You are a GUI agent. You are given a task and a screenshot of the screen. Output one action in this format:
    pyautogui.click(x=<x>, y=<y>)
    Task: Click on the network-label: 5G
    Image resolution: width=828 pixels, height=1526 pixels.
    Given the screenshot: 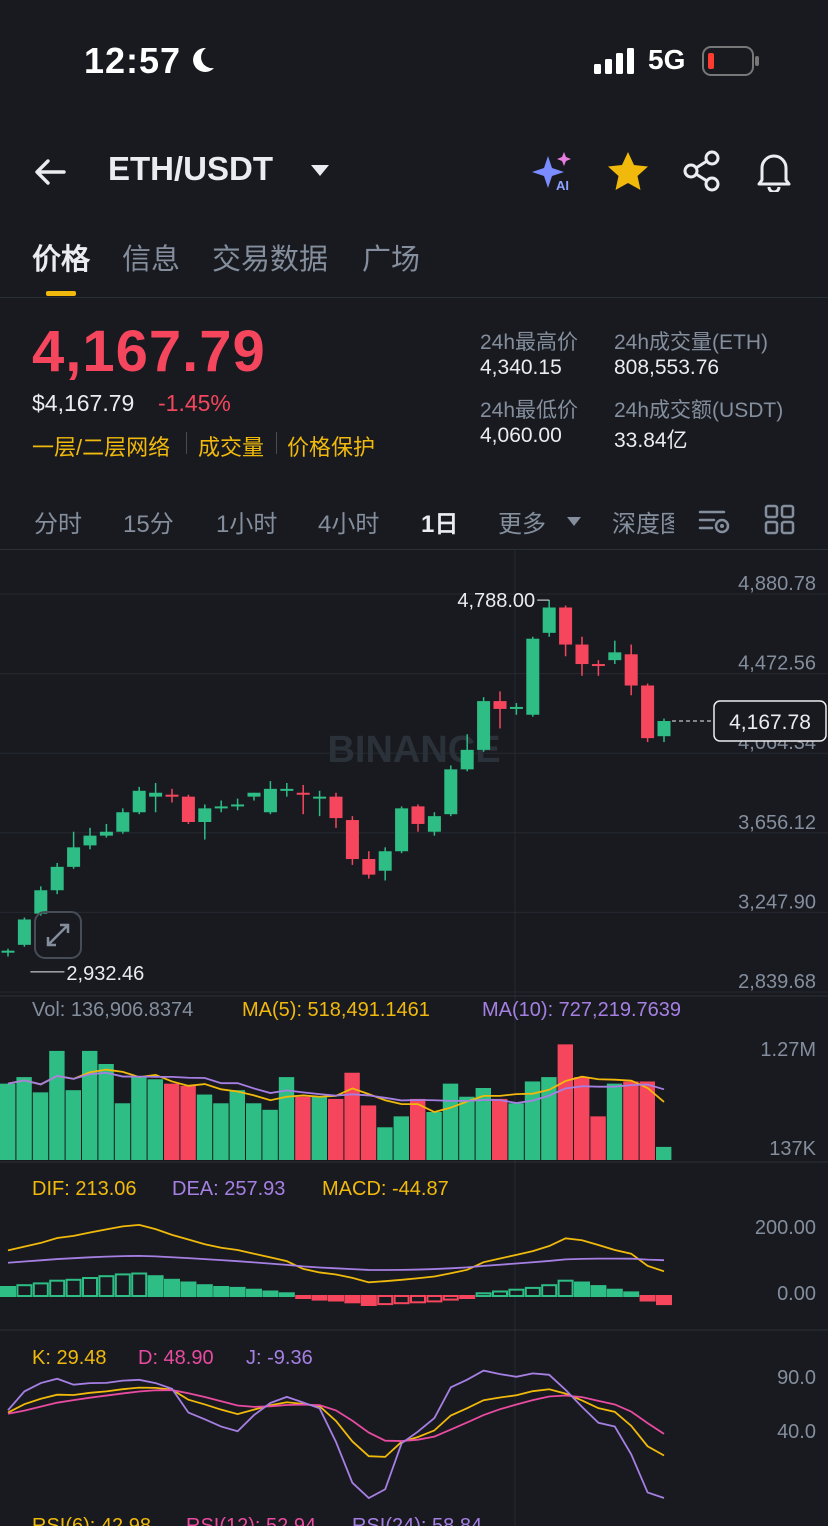 What is the action you would take?
    pyautogui.click(x=667, y=59)
    